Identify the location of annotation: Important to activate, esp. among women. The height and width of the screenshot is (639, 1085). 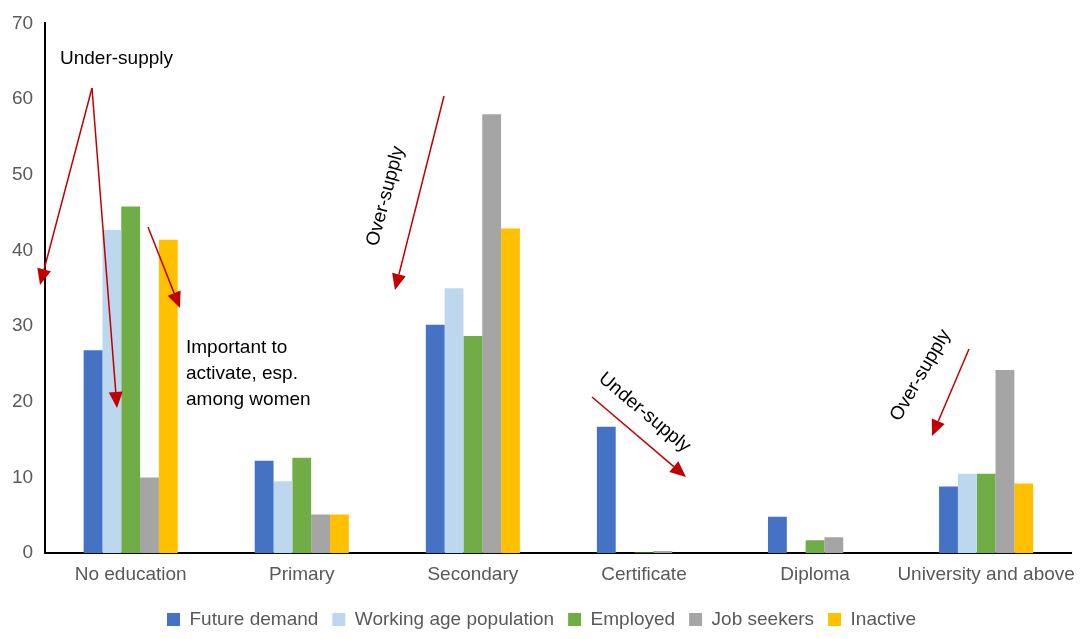
(249, 373).